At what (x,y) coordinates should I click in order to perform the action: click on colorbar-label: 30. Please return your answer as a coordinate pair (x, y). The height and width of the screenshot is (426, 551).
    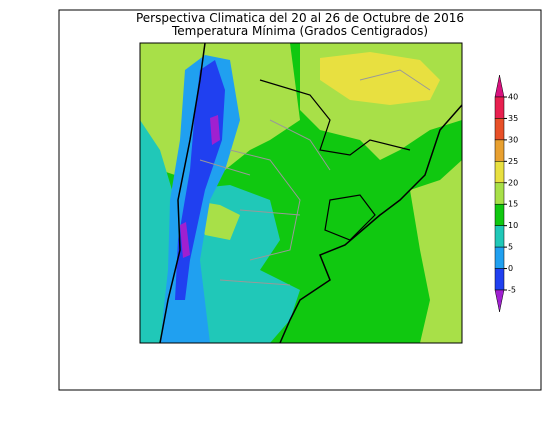
    Looking at the image, I should click on (513, 139).